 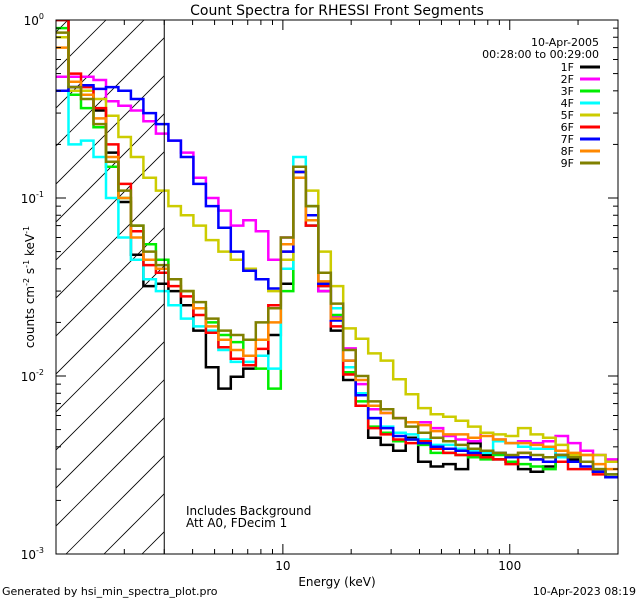 I want to click on legend-label-6f: 6F, so click(x=567, y=127).